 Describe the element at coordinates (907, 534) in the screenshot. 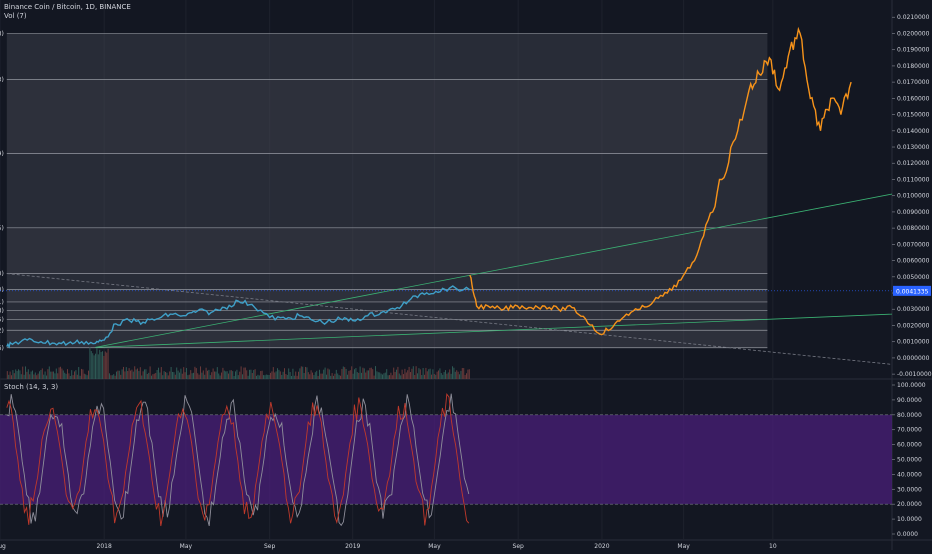

I see `stoch-tick-label: 0.0000` at that location.